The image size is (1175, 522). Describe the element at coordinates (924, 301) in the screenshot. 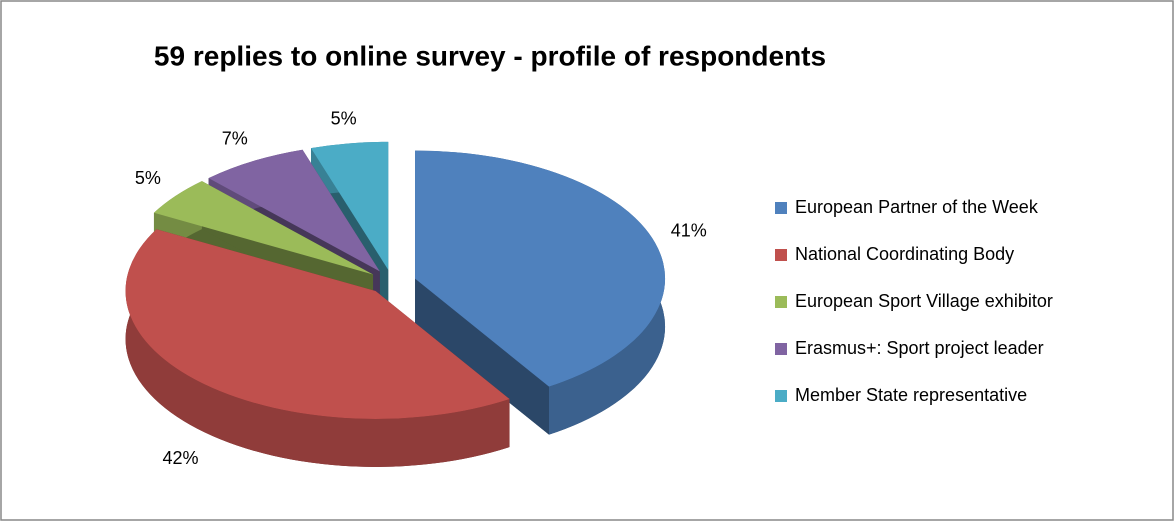

I see `legend-label: European Sport Village exhibitor` at that location.